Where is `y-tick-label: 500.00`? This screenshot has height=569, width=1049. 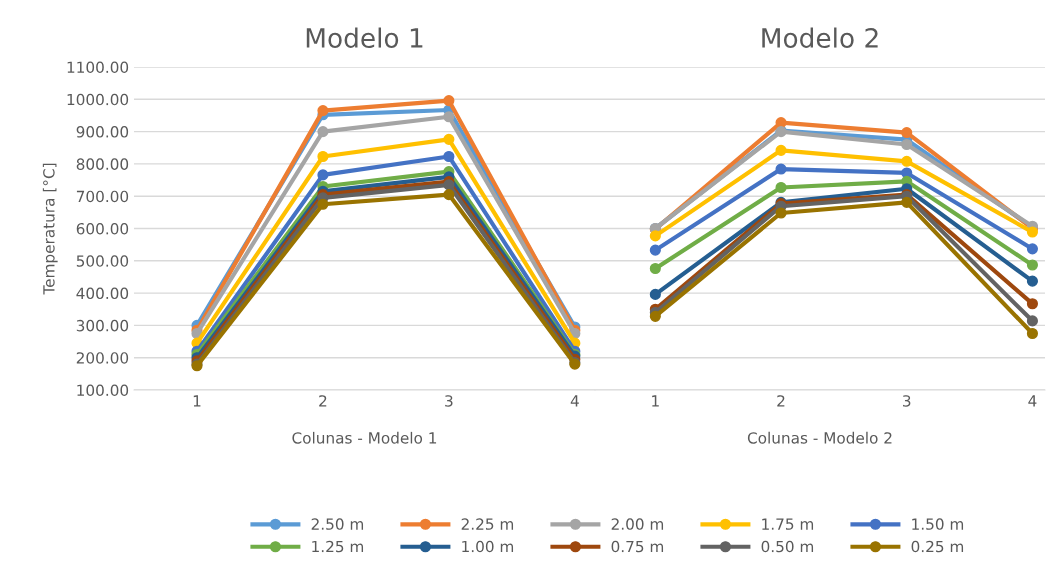
y-tick-label: 500.00 is located at coordinates (102, 261).